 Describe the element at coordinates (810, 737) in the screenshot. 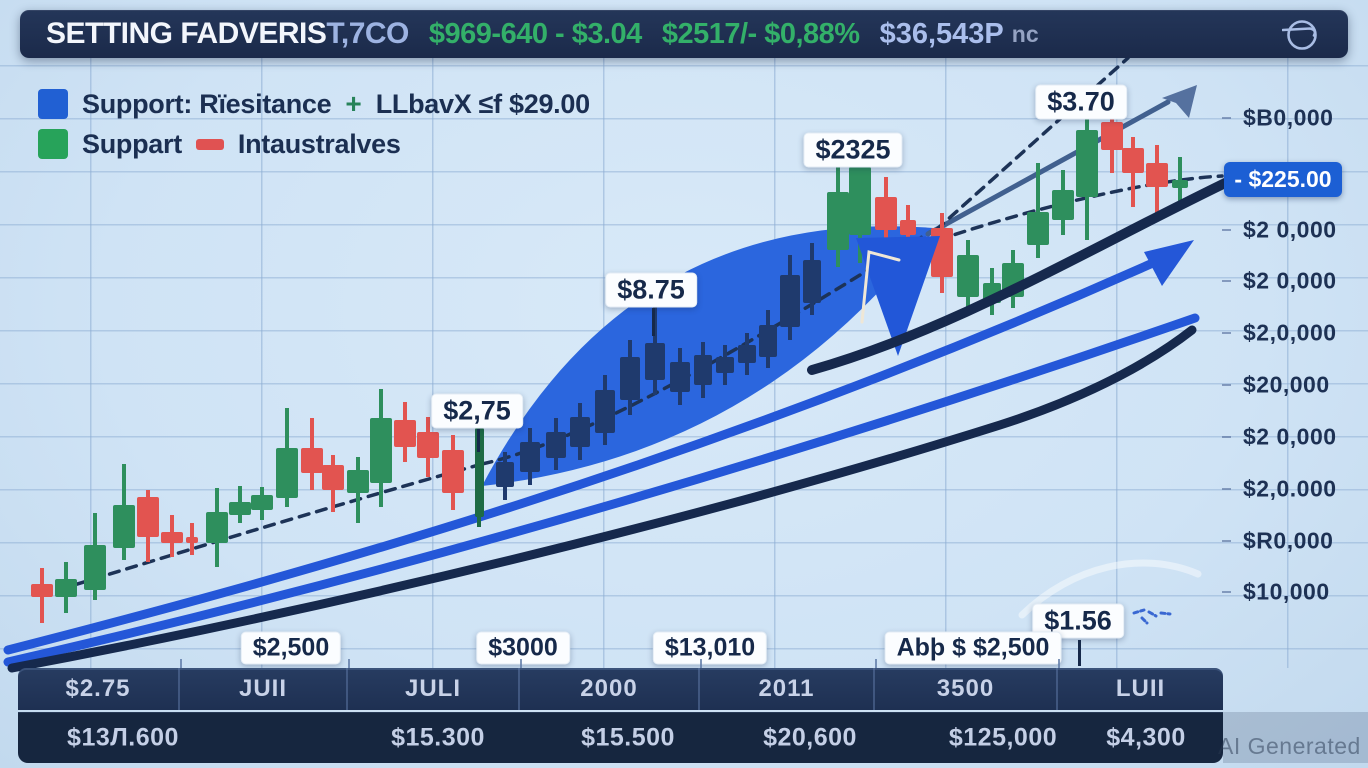

I see `total-value: $20,600` at that location.